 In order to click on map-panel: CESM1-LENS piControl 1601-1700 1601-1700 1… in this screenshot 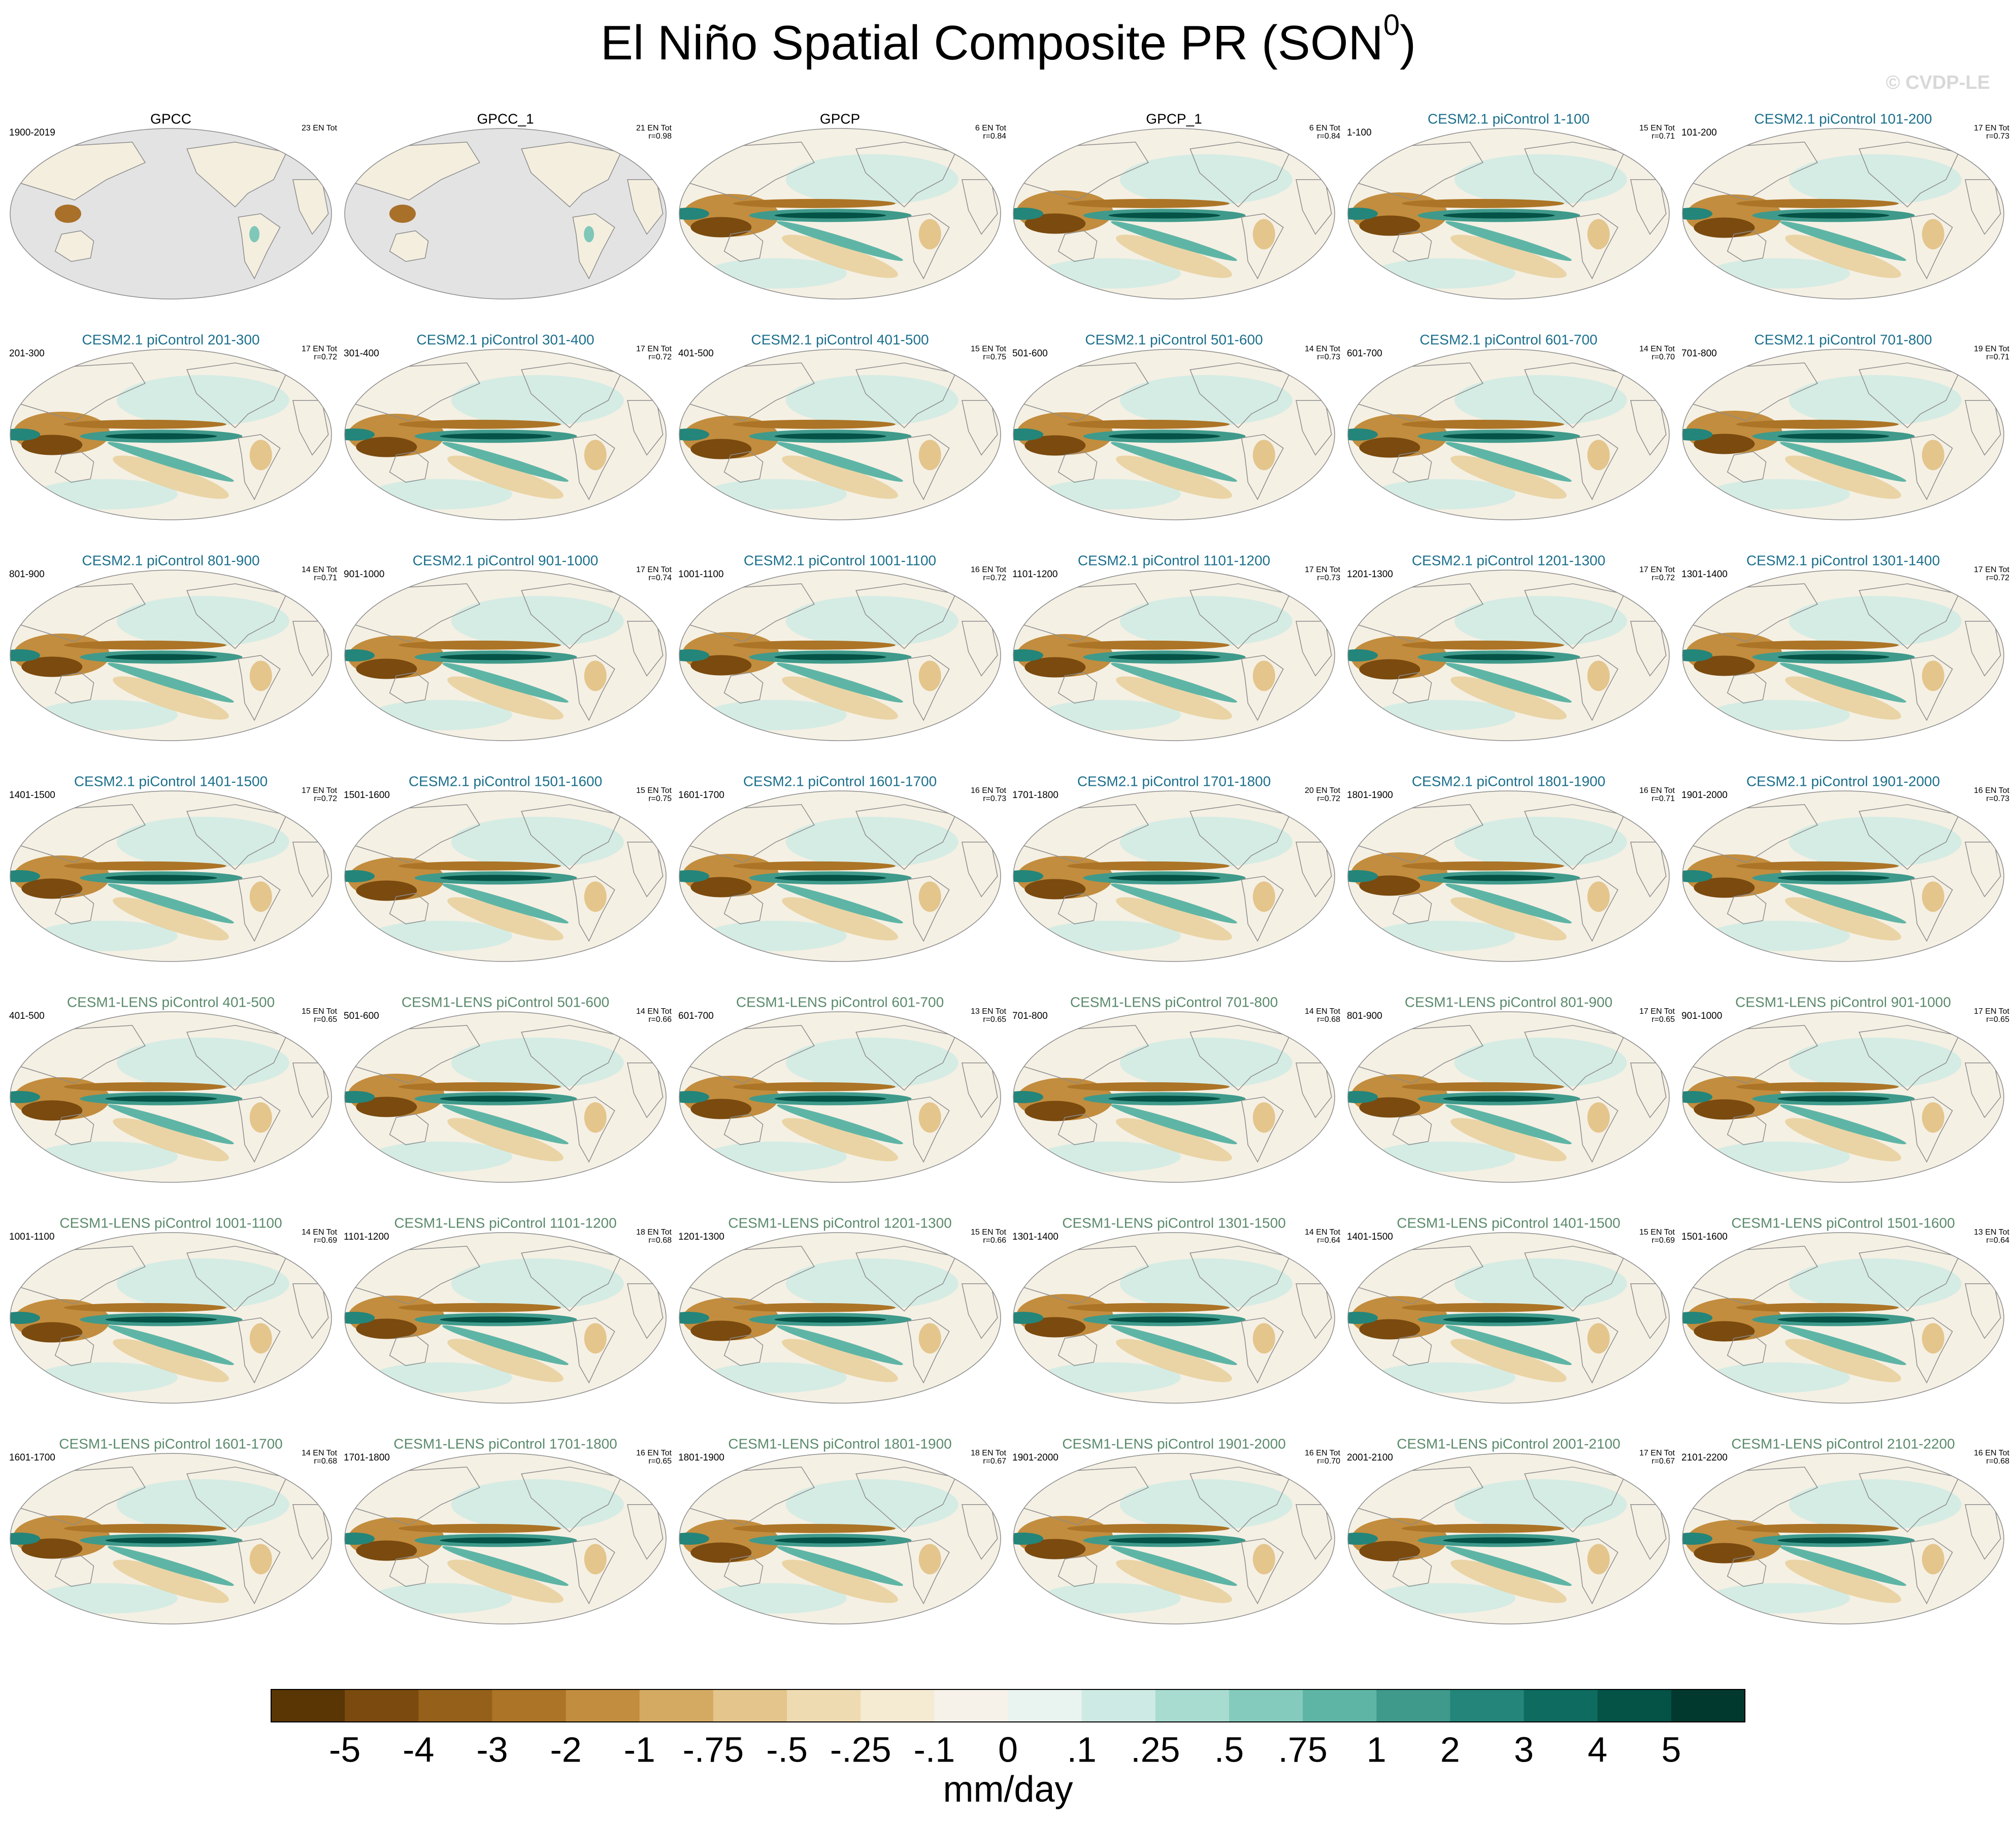, I will do `click(173, 1530)`.